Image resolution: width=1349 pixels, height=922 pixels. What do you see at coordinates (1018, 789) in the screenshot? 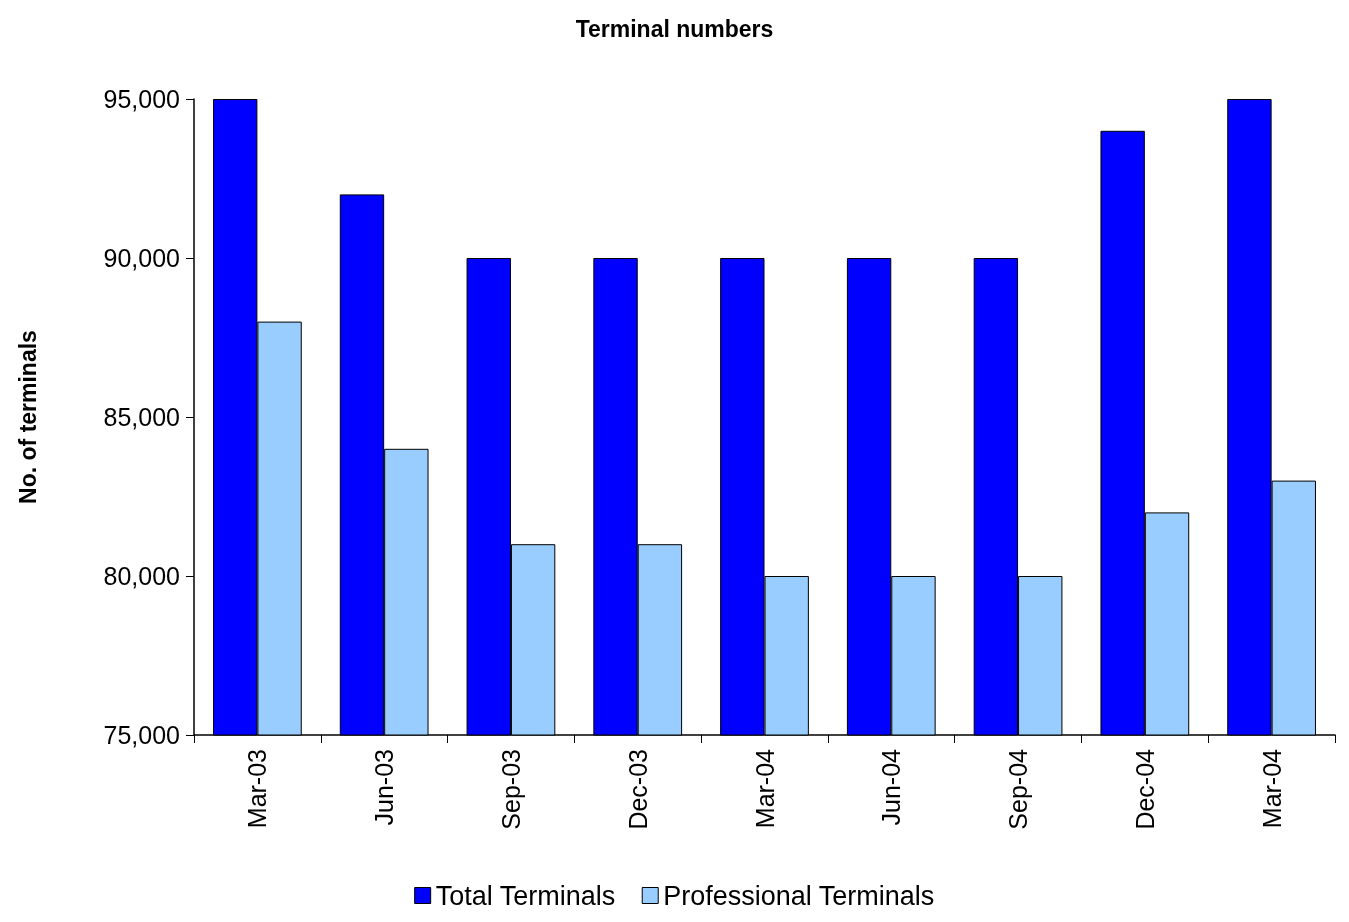
I see `x-tick-label: Sep-04` at bounding box center [1018, 789].